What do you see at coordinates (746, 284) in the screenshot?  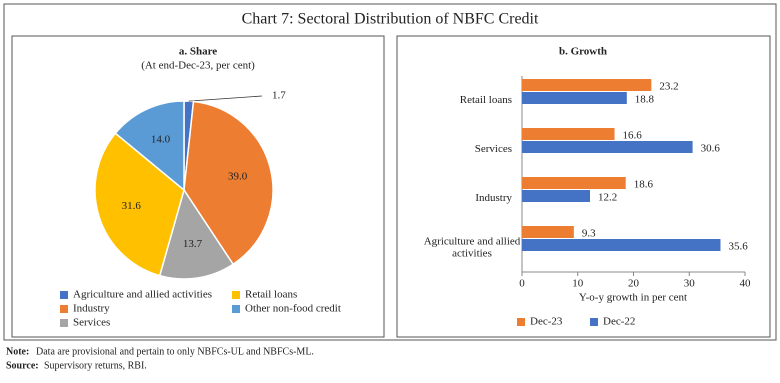 I see `x-tick-label: 40` at bounding box center [746, 284].